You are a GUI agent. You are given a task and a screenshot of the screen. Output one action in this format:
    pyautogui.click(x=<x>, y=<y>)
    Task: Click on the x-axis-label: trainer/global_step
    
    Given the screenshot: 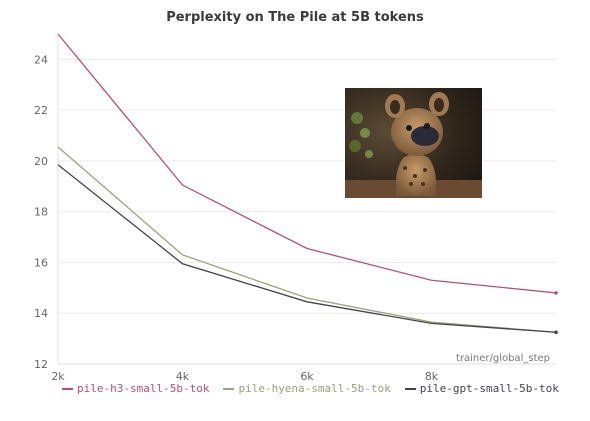 What is the action you would take?
    pyautogui.click(x=503, y=358)
    